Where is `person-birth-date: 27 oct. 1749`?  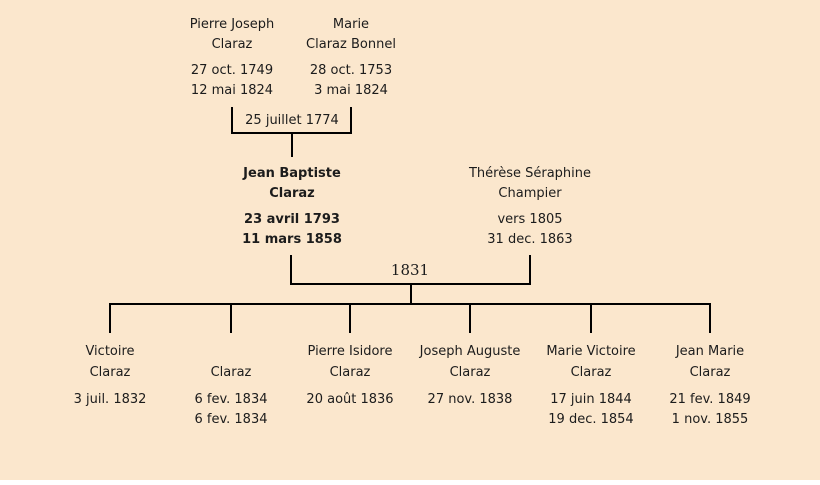
person-birth-date: 27 oct. 1749 is located at coordinates (232, 70).